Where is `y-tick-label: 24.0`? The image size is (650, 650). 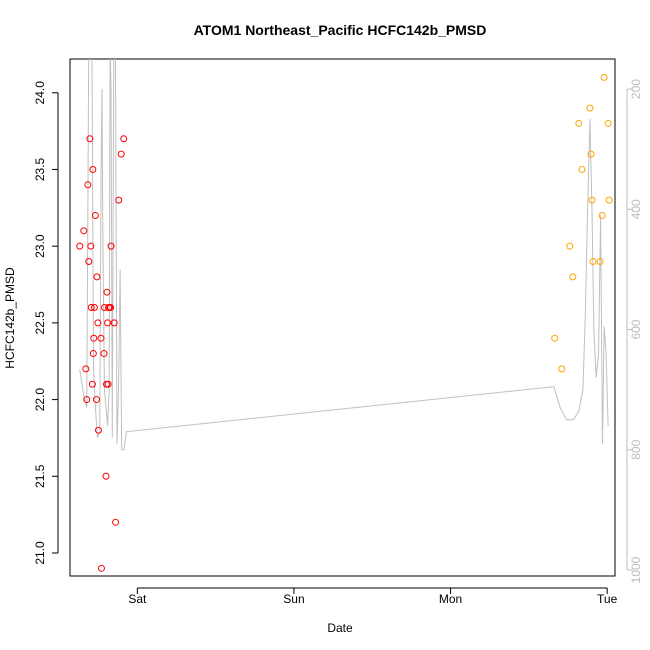 y-tick-label: 24.0 is located at coordinates (40, 93).